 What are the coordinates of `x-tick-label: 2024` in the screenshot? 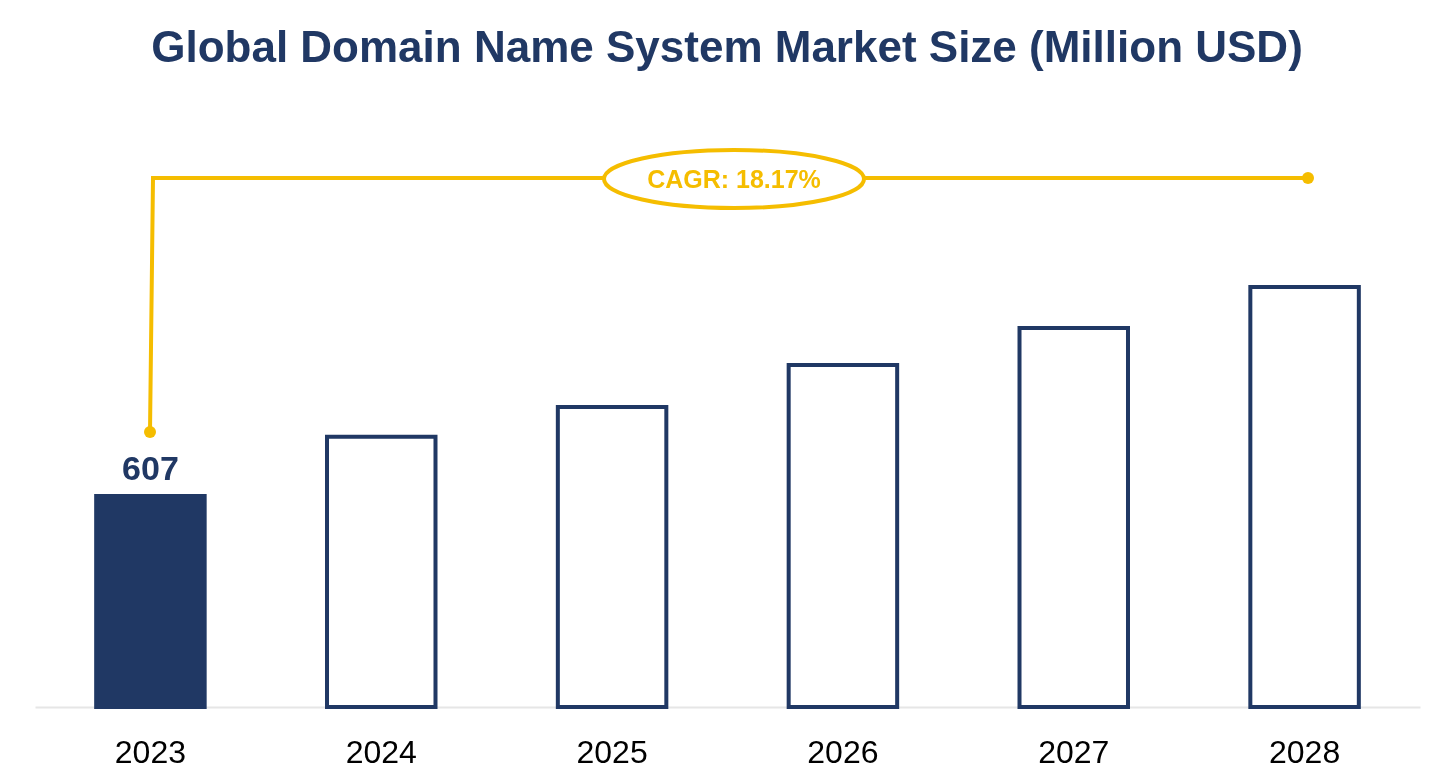 It's located at (381, 751).